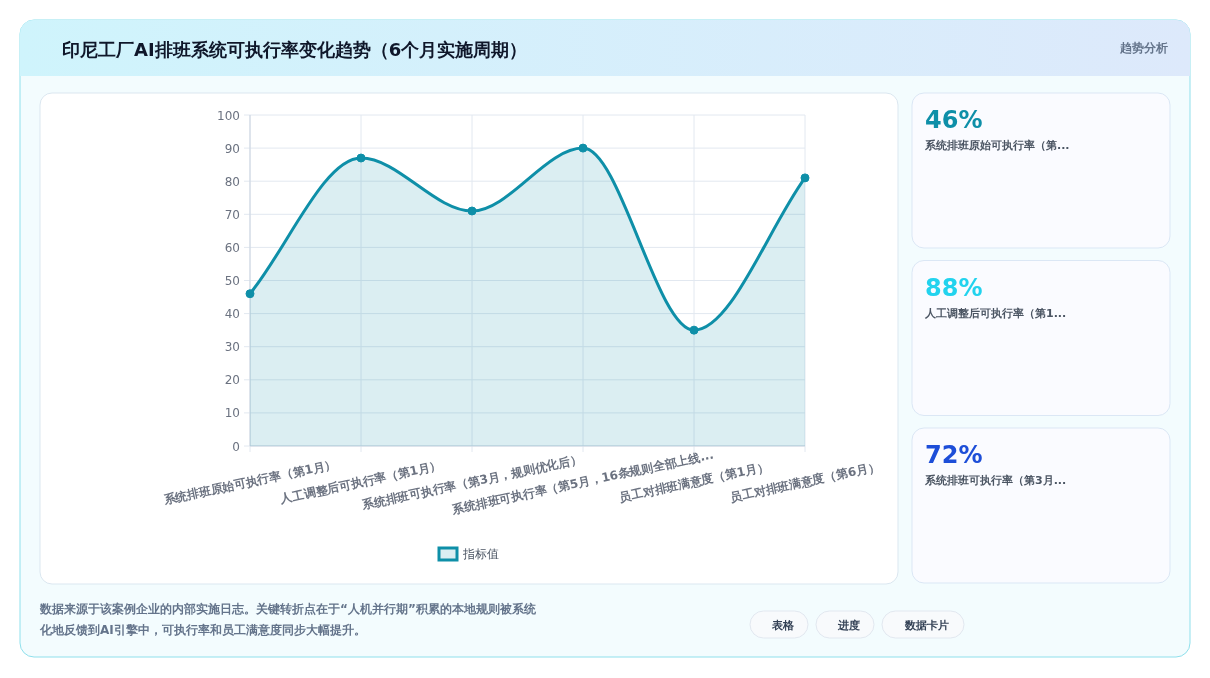  What do you see at coordinates (783, 625) in the screenshot?
I see `text: 表格` at bounding box center [783, 625].